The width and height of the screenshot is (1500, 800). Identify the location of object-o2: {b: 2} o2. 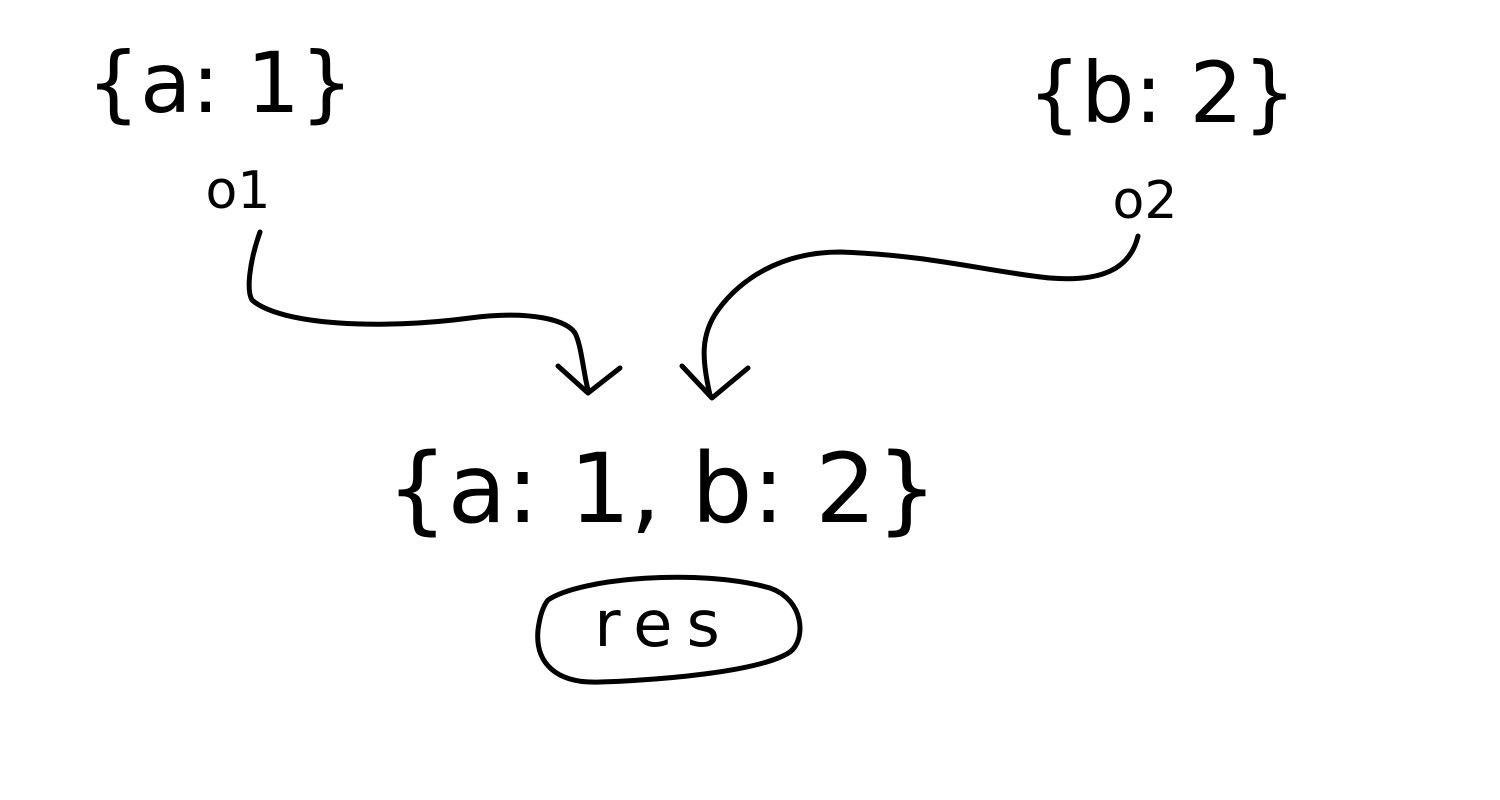
(1162, 137).